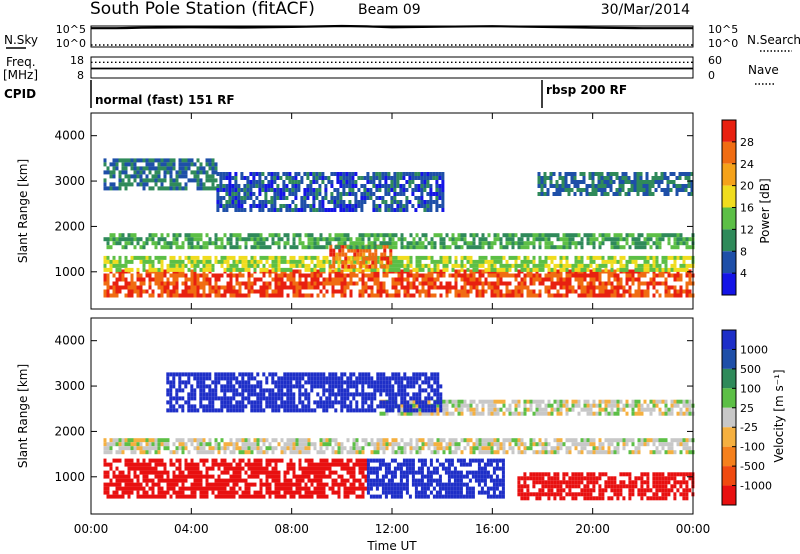 This screenshot has width=800, height=554. I want to click on freq-left-tick-top: 18, so click(77, 60).